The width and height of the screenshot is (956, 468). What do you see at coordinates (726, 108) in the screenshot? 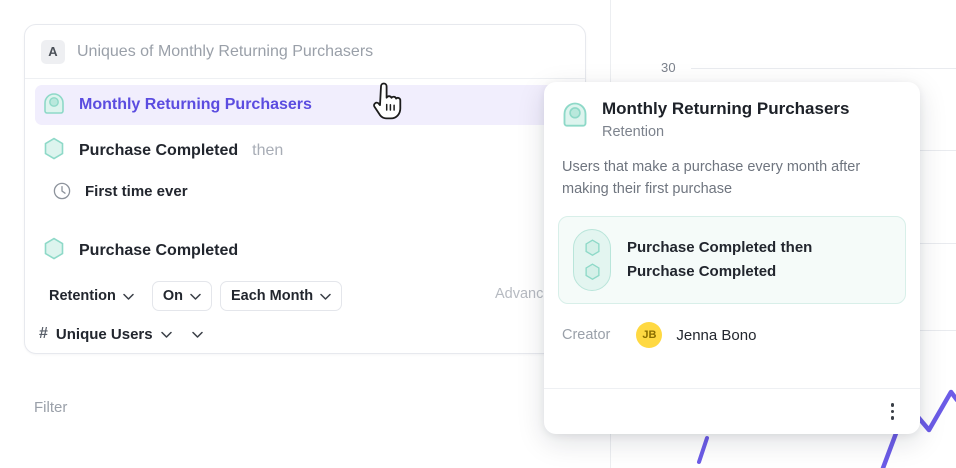
I see `popover-title: Monthly Returning Purchasers` at bounding box center [726, 108].